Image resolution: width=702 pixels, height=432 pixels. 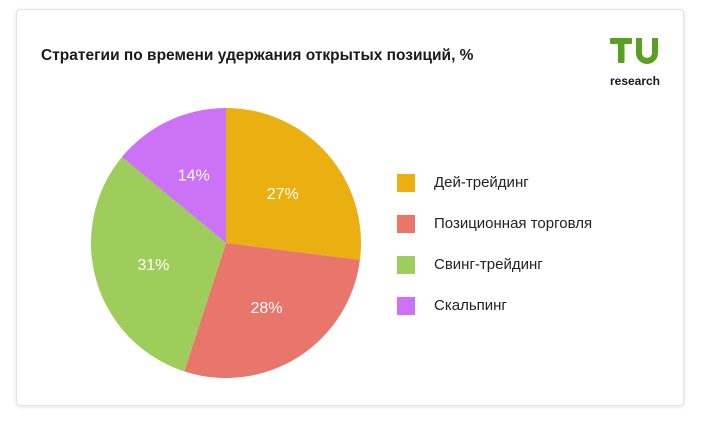 I want to click on slice-data-label: 27%, so click(x=283, y=194).